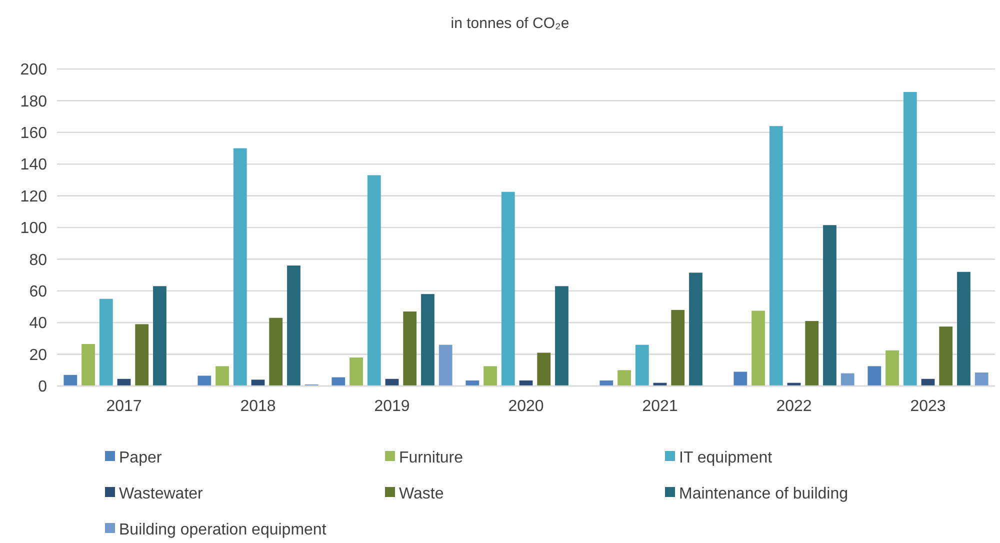  I want to click on x-tick-label: 2021, so click(660, 406).